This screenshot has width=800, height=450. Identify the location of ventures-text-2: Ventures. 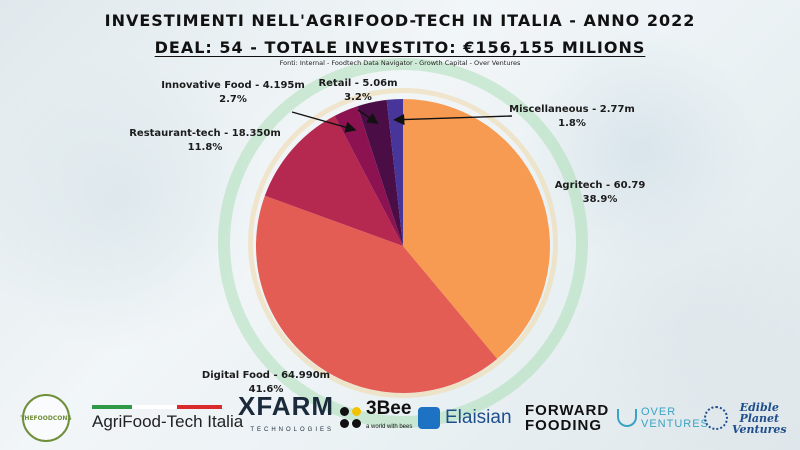
(759, 429).